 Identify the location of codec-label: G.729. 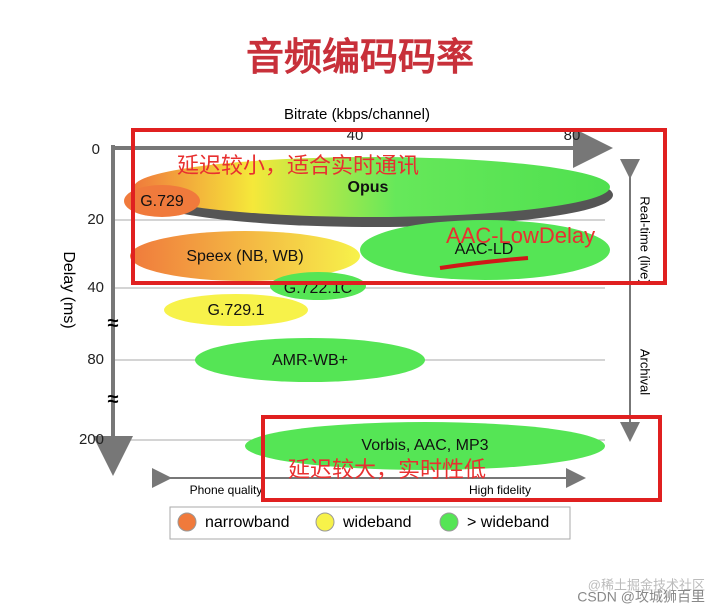
(162, 201).